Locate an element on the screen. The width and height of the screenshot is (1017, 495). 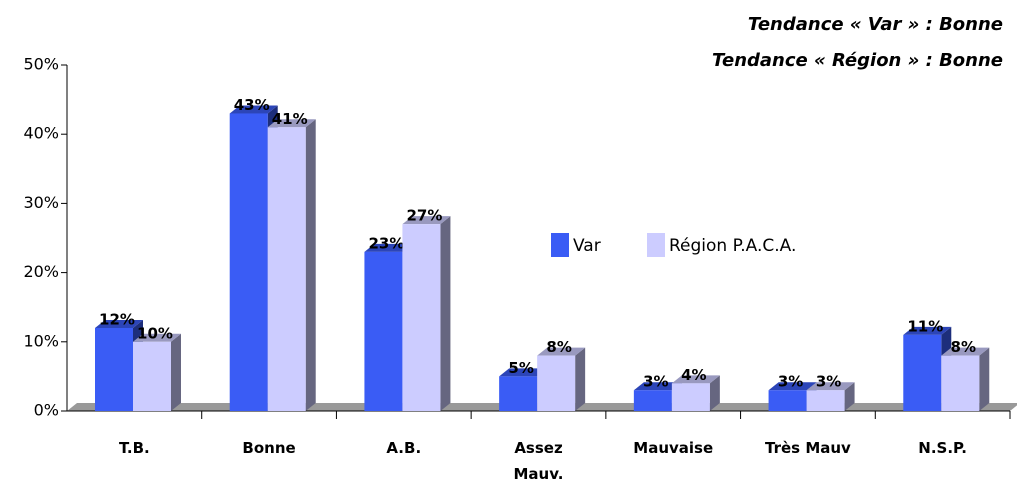
value-label: 23% is located at coordinates (386, 243).